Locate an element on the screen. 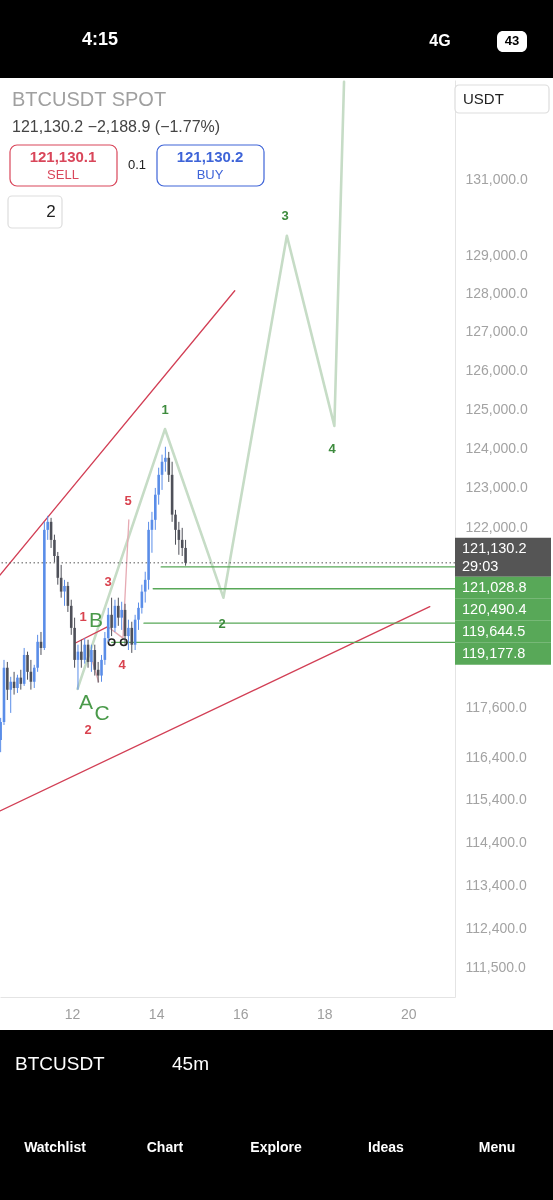 Image resolution: width=553 pixels, height=1200 pixels. y-tick-label: 125,000.0 is located at coordinates (496, 408).